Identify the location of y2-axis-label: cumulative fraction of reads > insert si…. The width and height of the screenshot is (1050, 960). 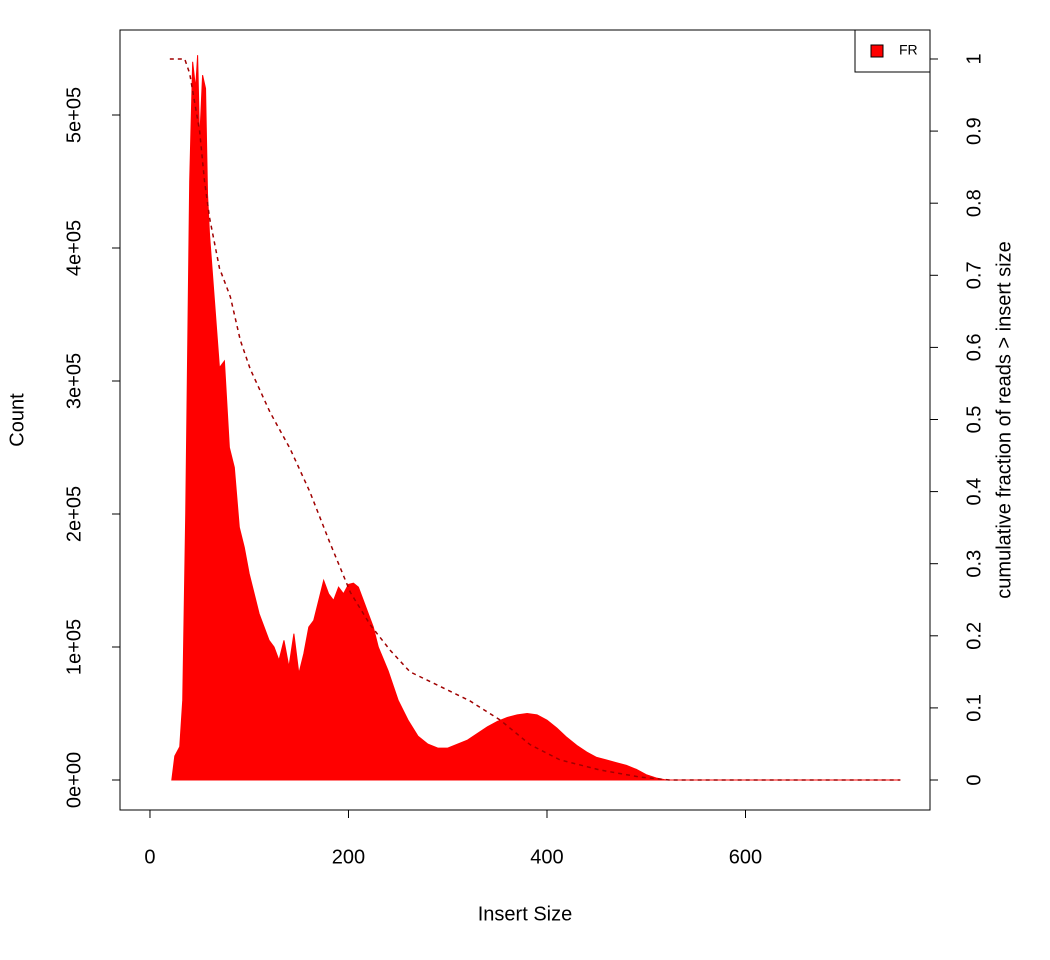
(1004, 419).